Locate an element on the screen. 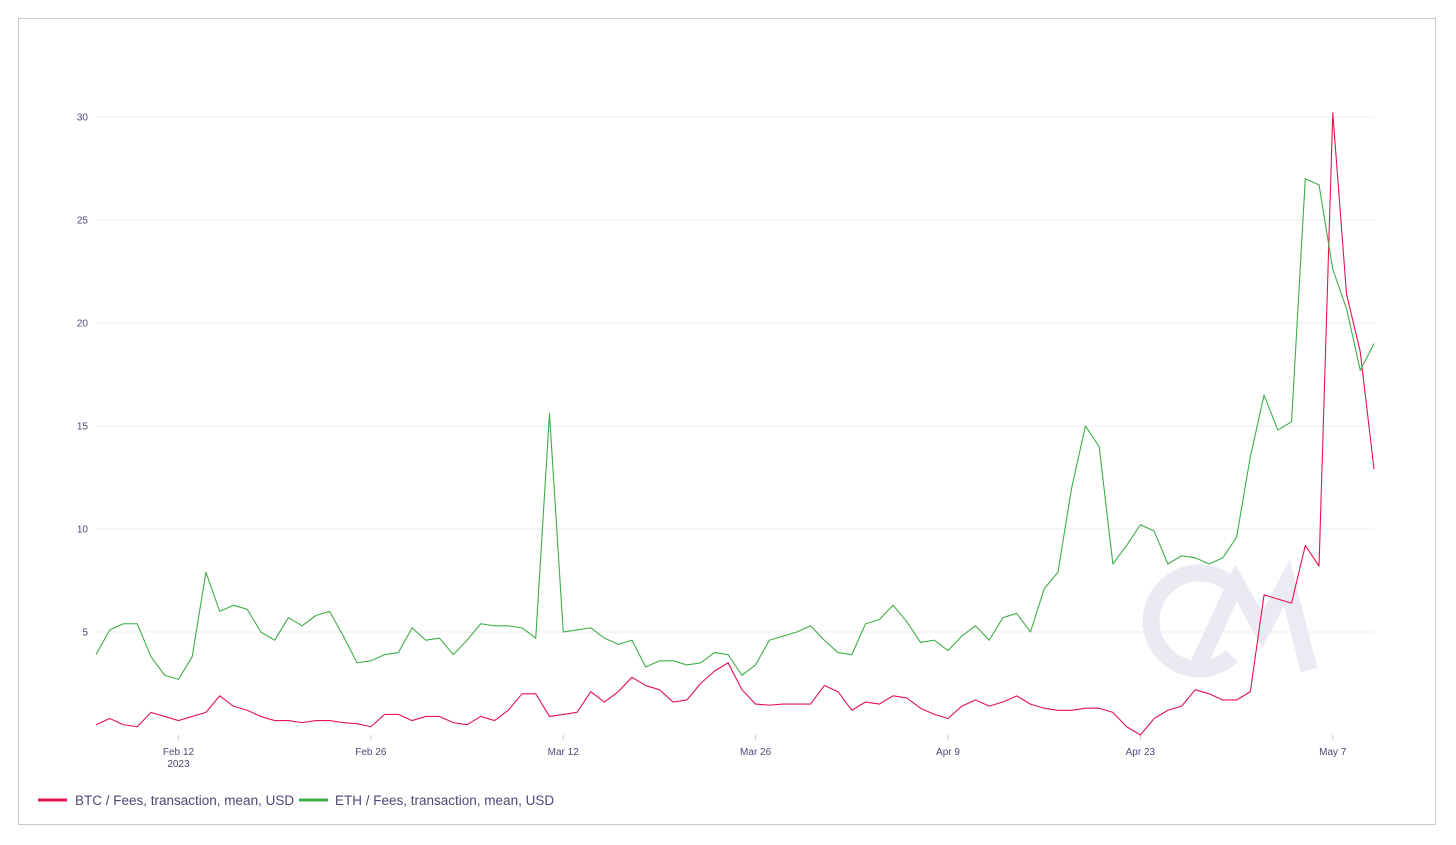  cm-watermark-logo is located at coordinates (1230, 618).